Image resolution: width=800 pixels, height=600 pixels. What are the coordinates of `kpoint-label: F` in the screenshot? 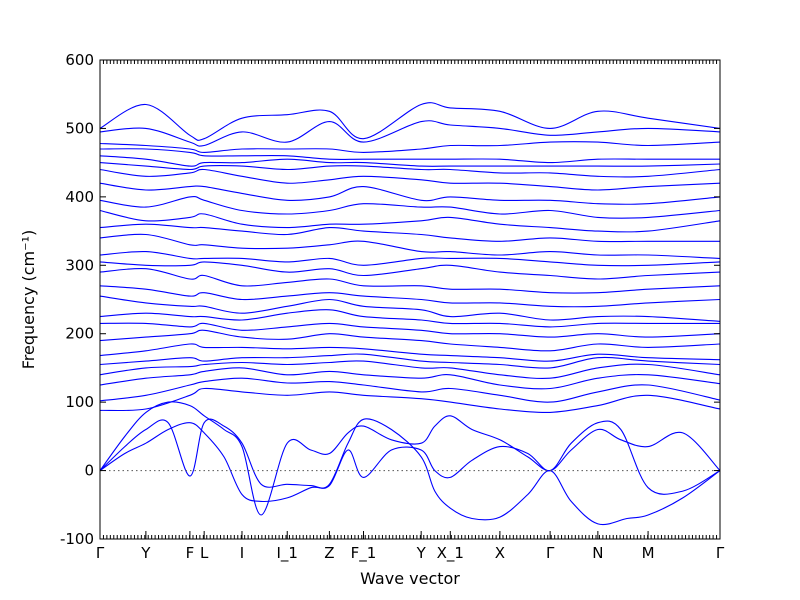 It's located at (190, 553).